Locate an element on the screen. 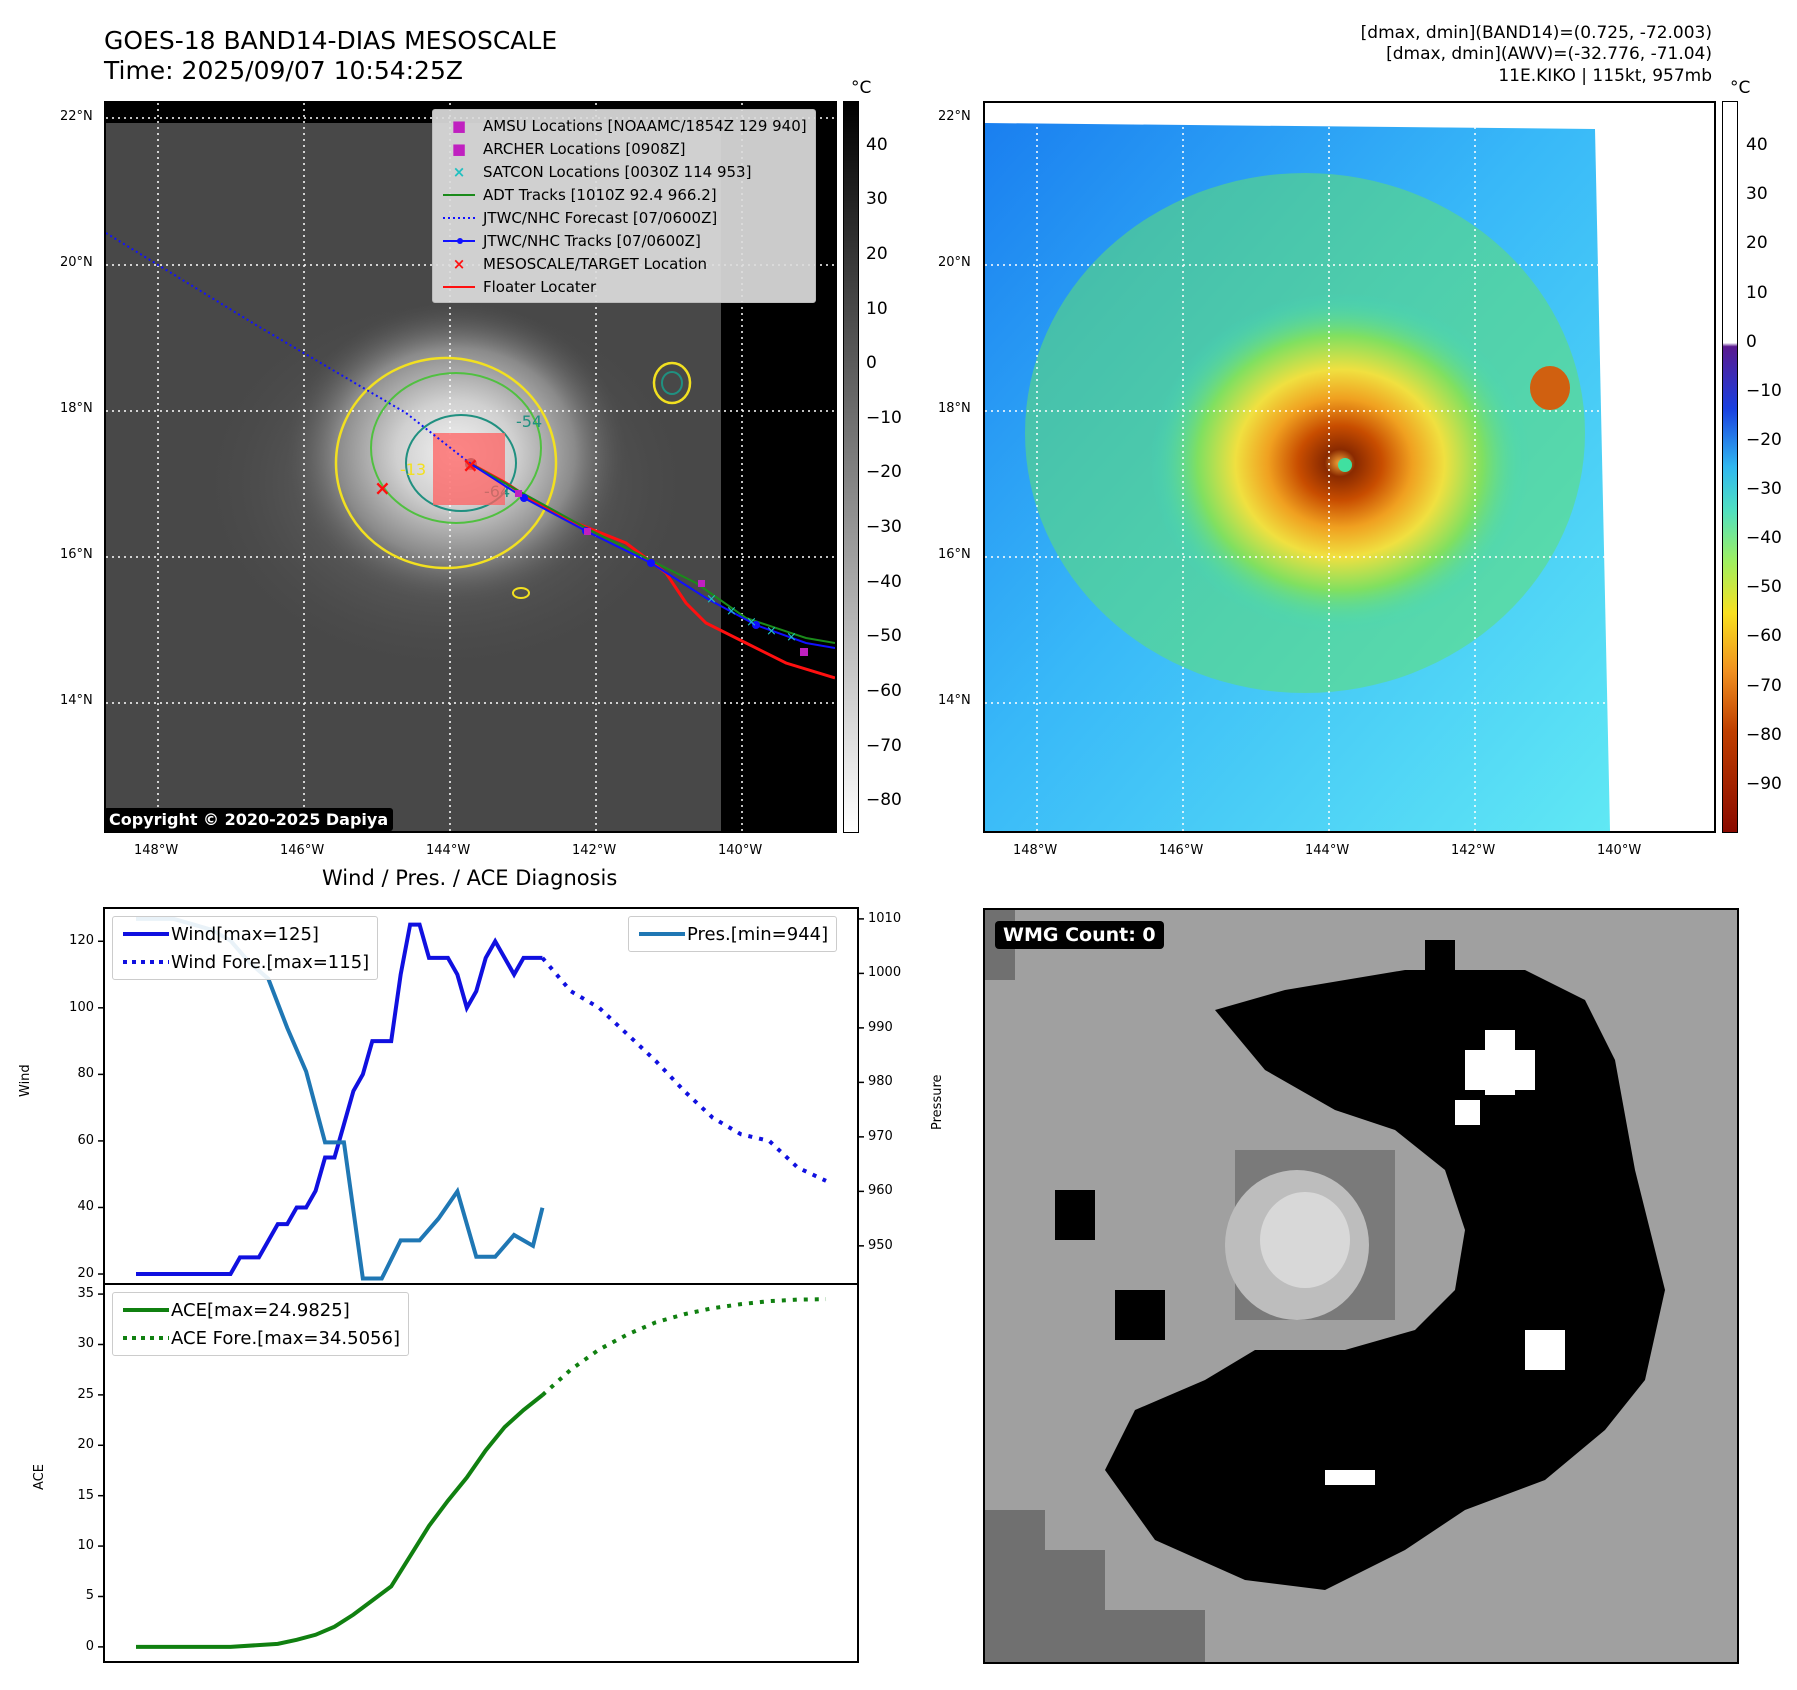 Image resolution: width=1797 pixels, height=1690 pixels. contour-teal is located at coordinates (461, 463).